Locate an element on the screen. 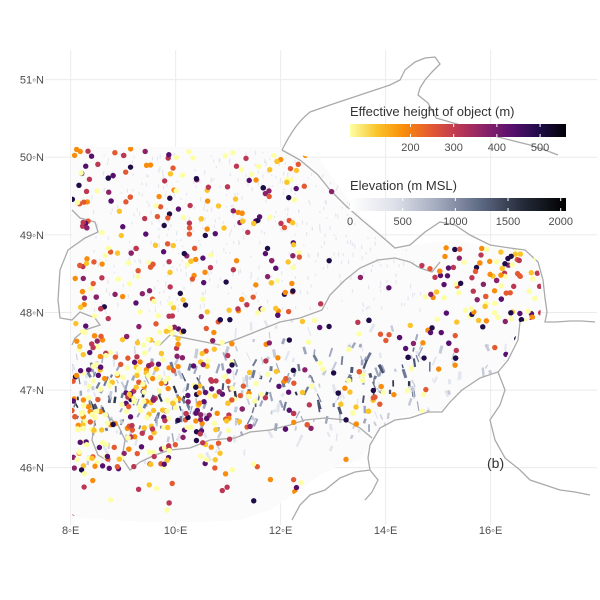 The height and width of the screenshot is (600, 600). legend-height-title: Effective height of object (m) is located at coordinates (432, 111).